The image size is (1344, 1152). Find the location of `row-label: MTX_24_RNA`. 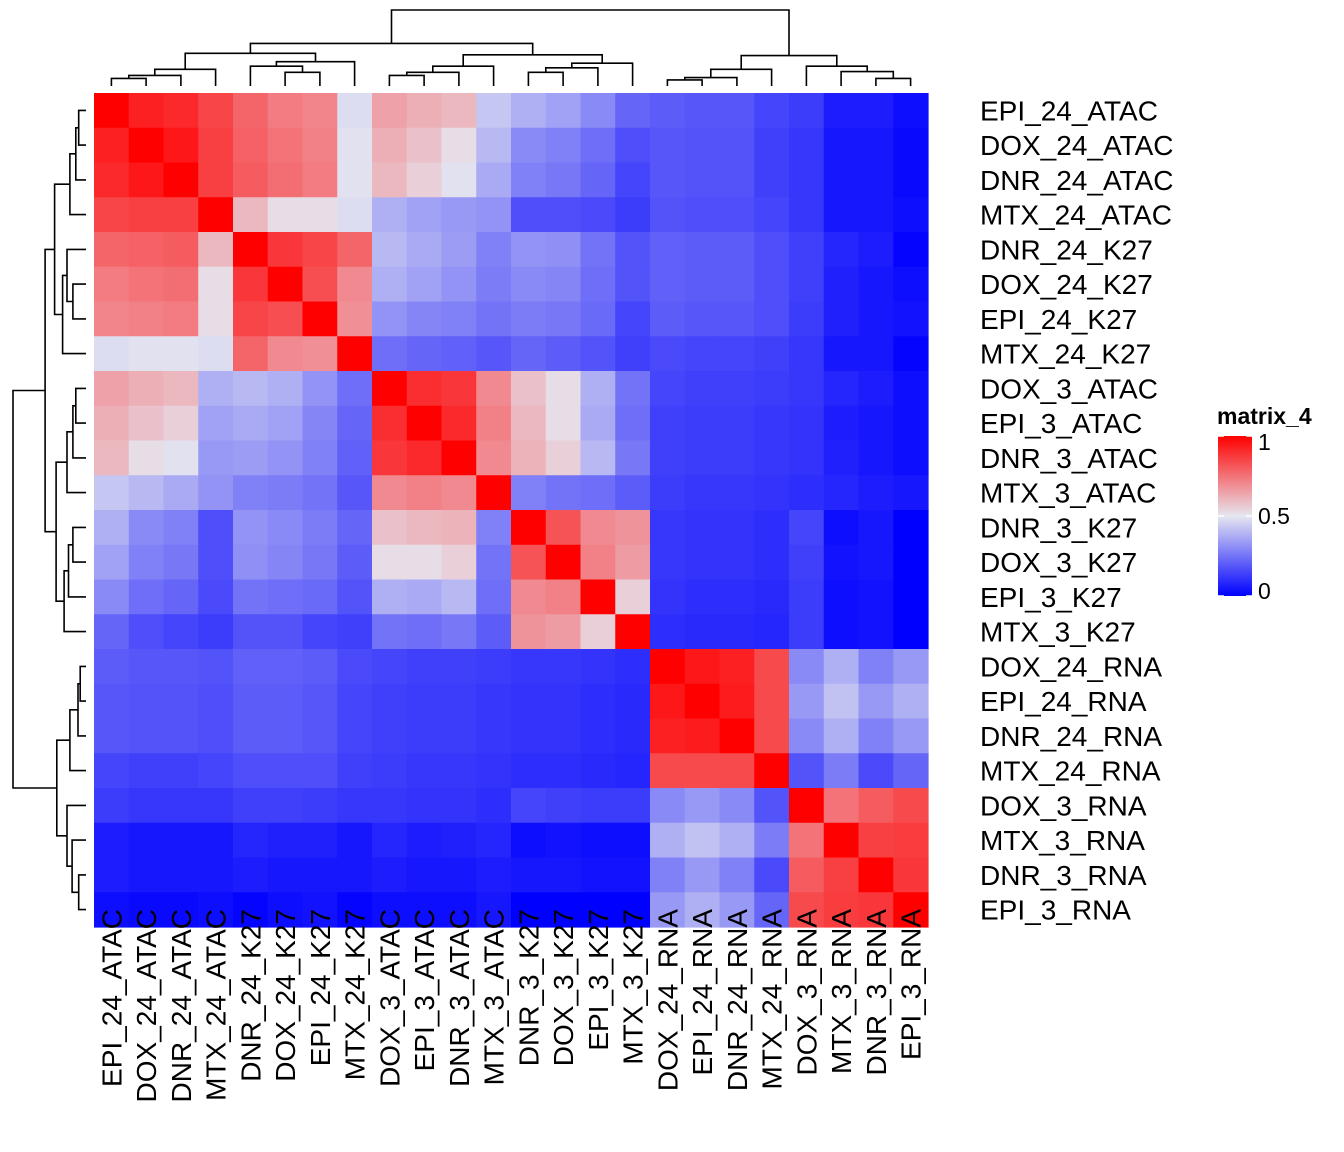

row-label: MTX_24_RNA is located at coordinates (1070, 771).